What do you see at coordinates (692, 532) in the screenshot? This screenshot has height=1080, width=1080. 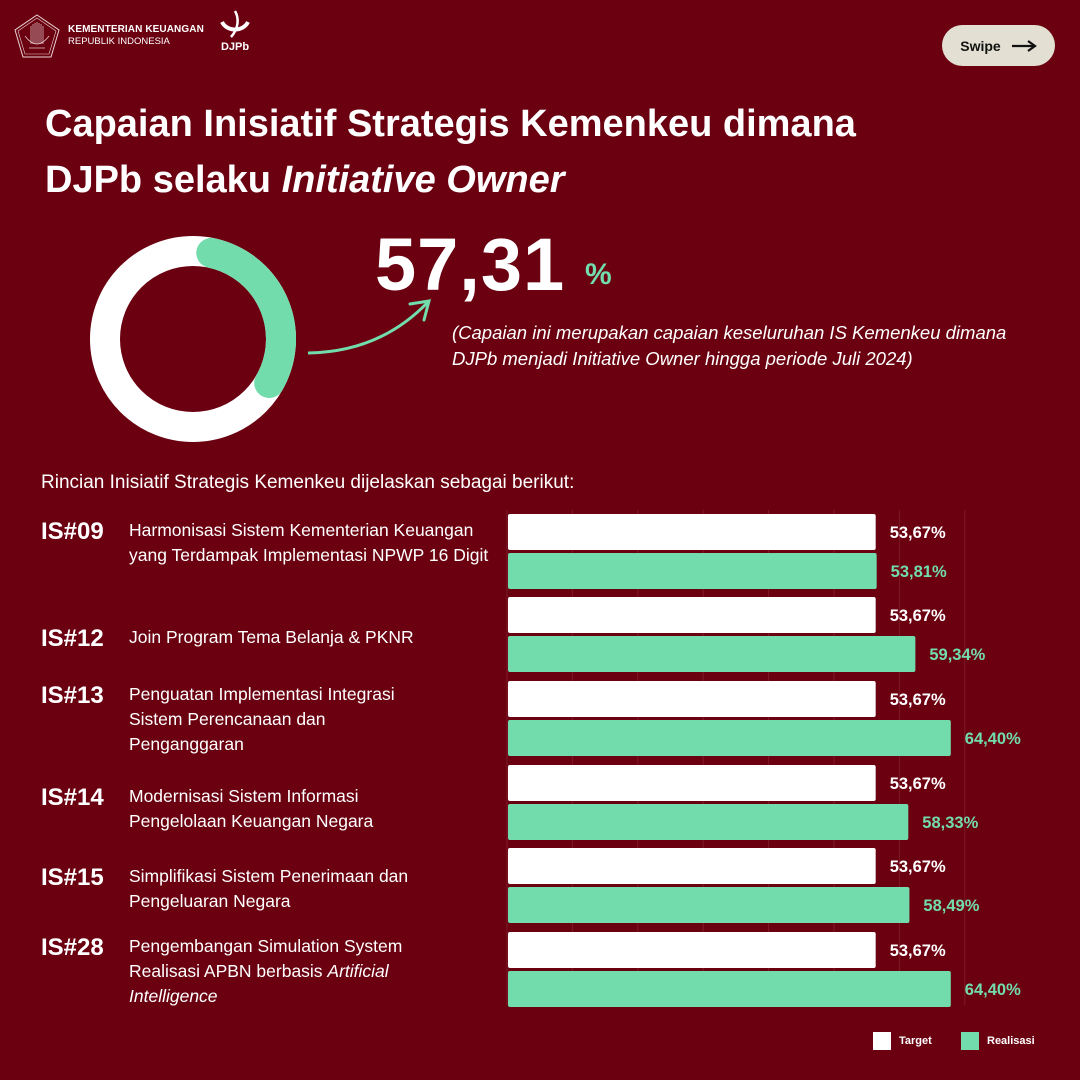 I see `bar-target-IS#09` at bounding box center [692, 532].